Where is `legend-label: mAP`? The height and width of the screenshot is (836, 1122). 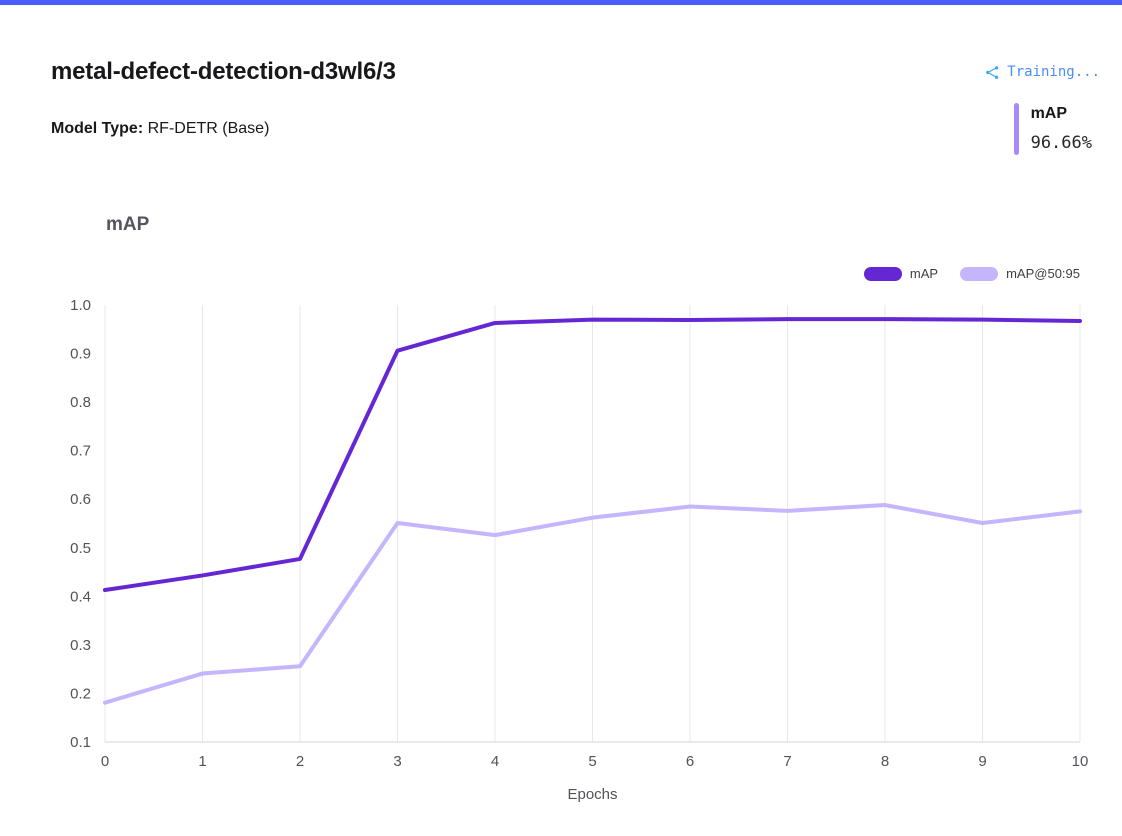
legend-label: mAP is located at coordinates (924, 273).